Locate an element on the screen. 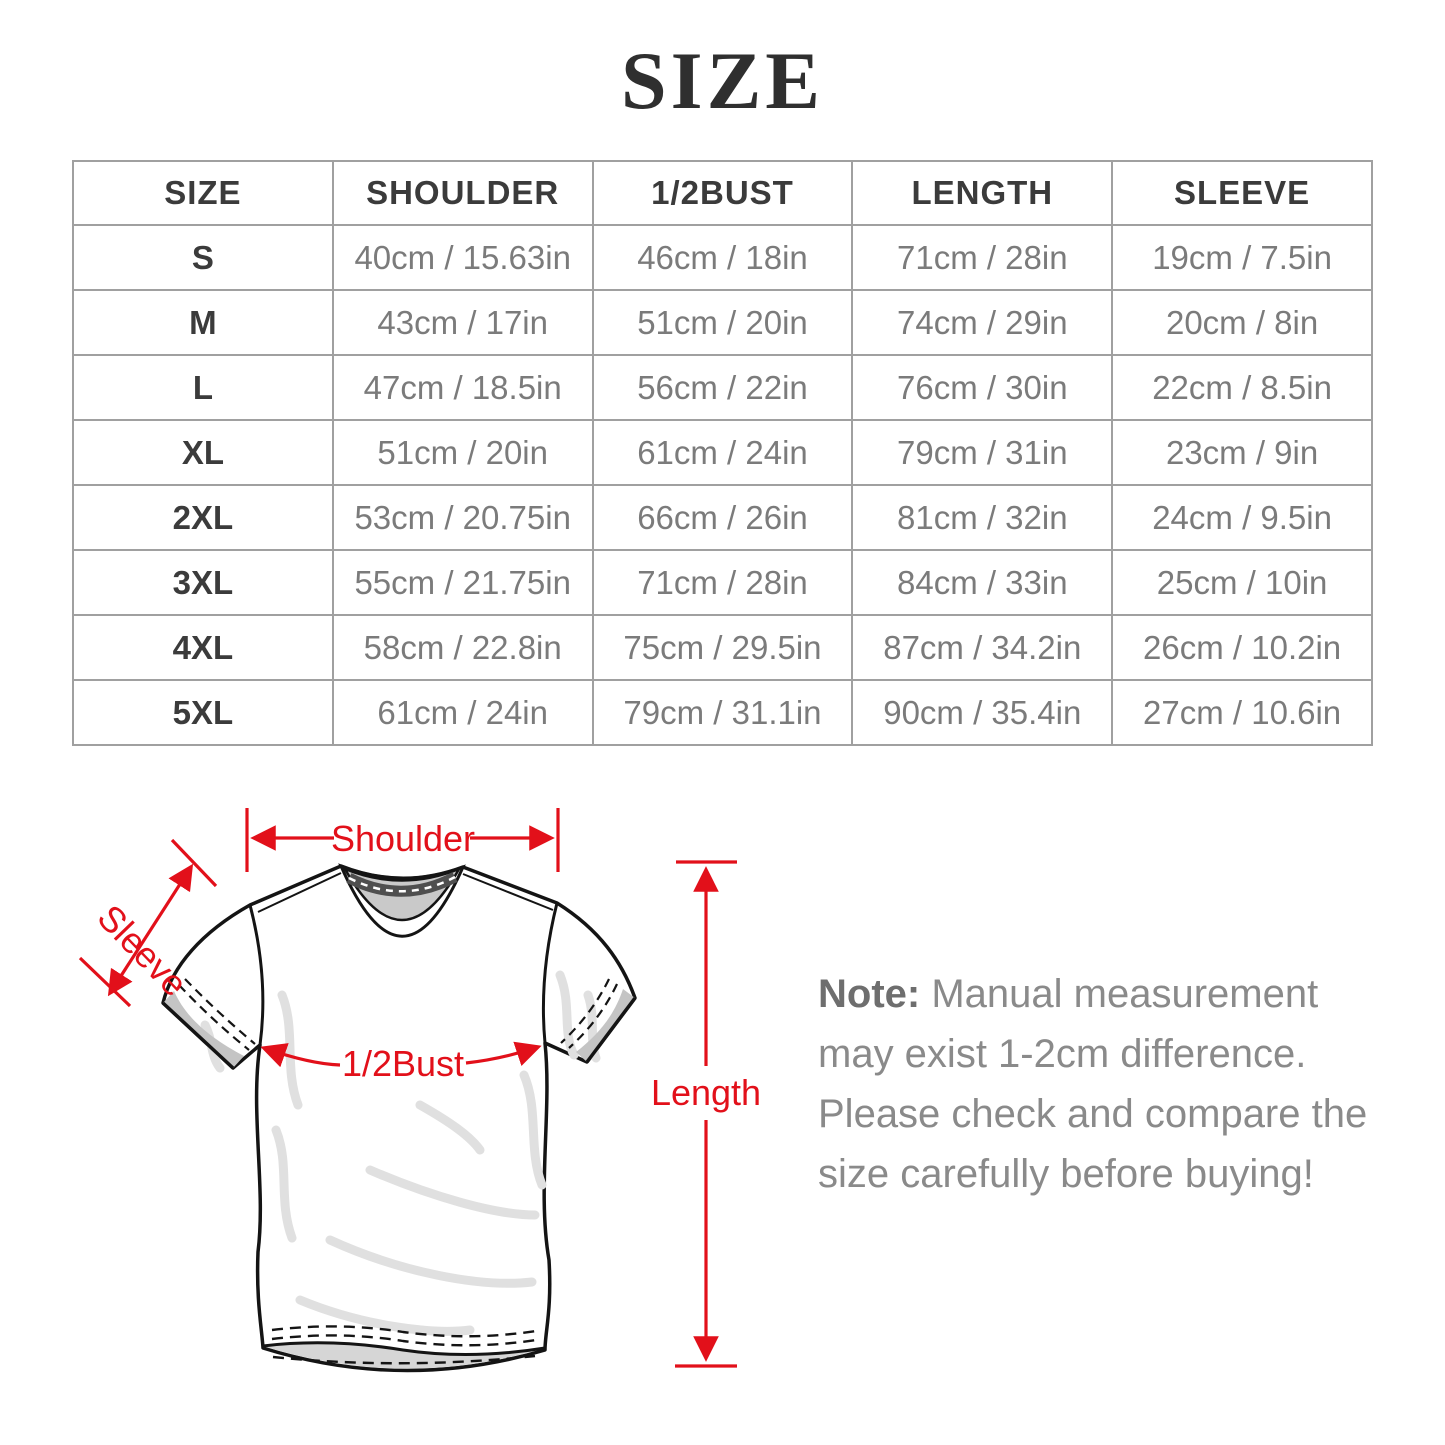 This screenshot has height=1445, width=1445. table-header-row: SIZE SHOULDER 1/2BUST LENGTH SLEEVE is located at coordinates (722, 193).